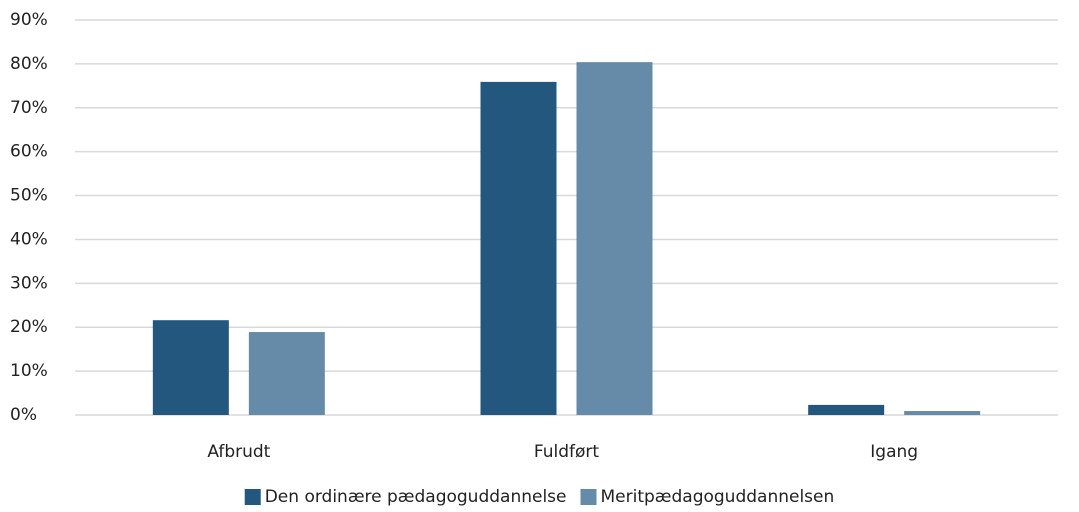 Image resolution: width=1079 pixels, height=512 pixels. What do you see at coordinates (894, 452) in the screenshot?
I see `x-tick-label: Igang` at bounding box center [894, 452].